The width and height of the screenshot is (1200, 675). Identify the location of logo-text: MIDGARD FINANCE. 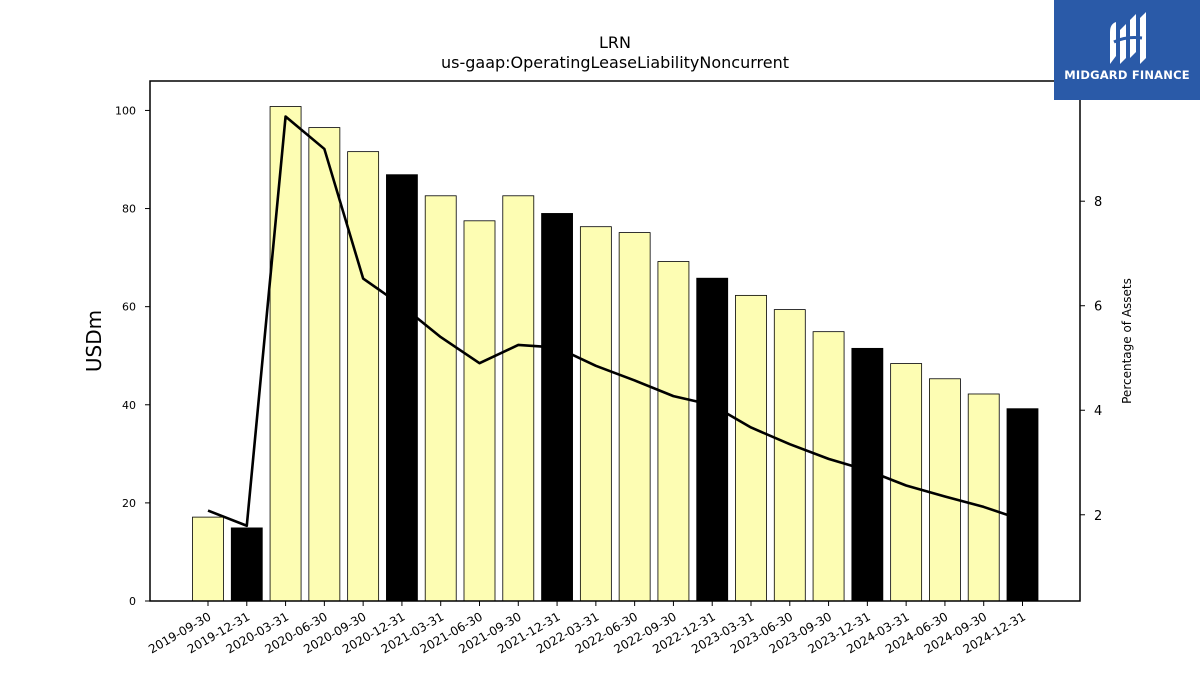
(1127, 75).